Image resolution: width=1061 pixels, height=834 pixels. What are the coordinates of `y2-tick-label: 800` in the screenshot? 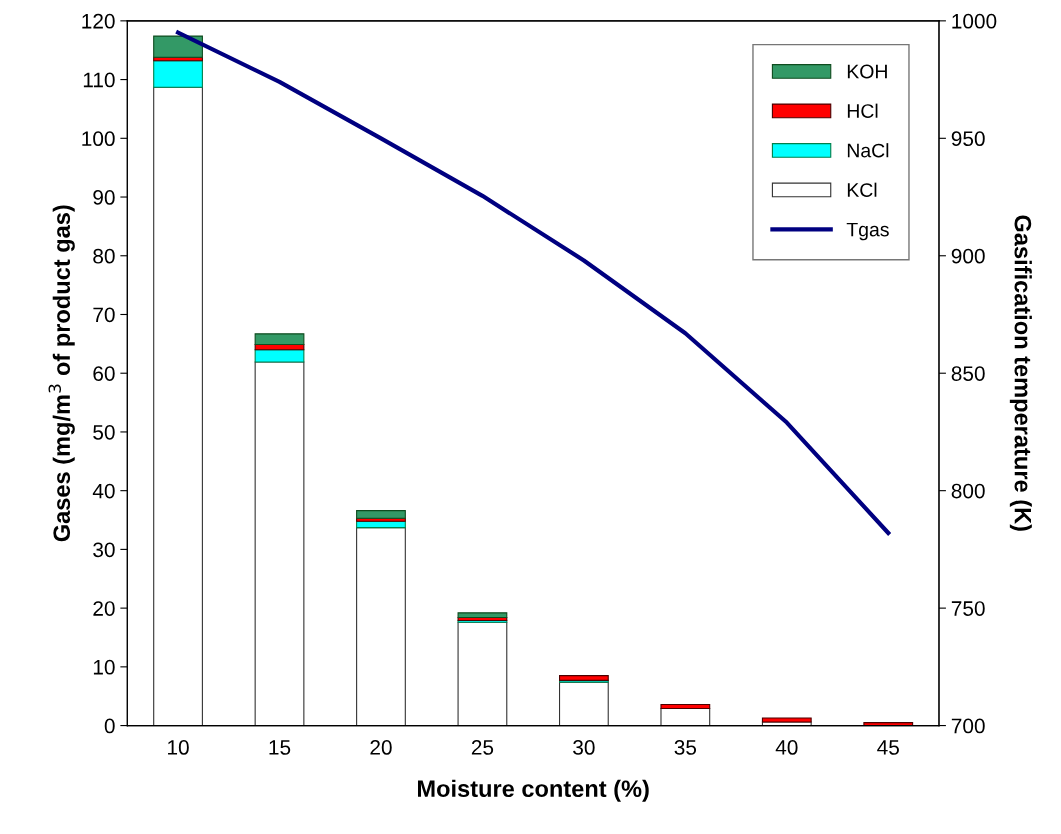 It's located at (968, 491).